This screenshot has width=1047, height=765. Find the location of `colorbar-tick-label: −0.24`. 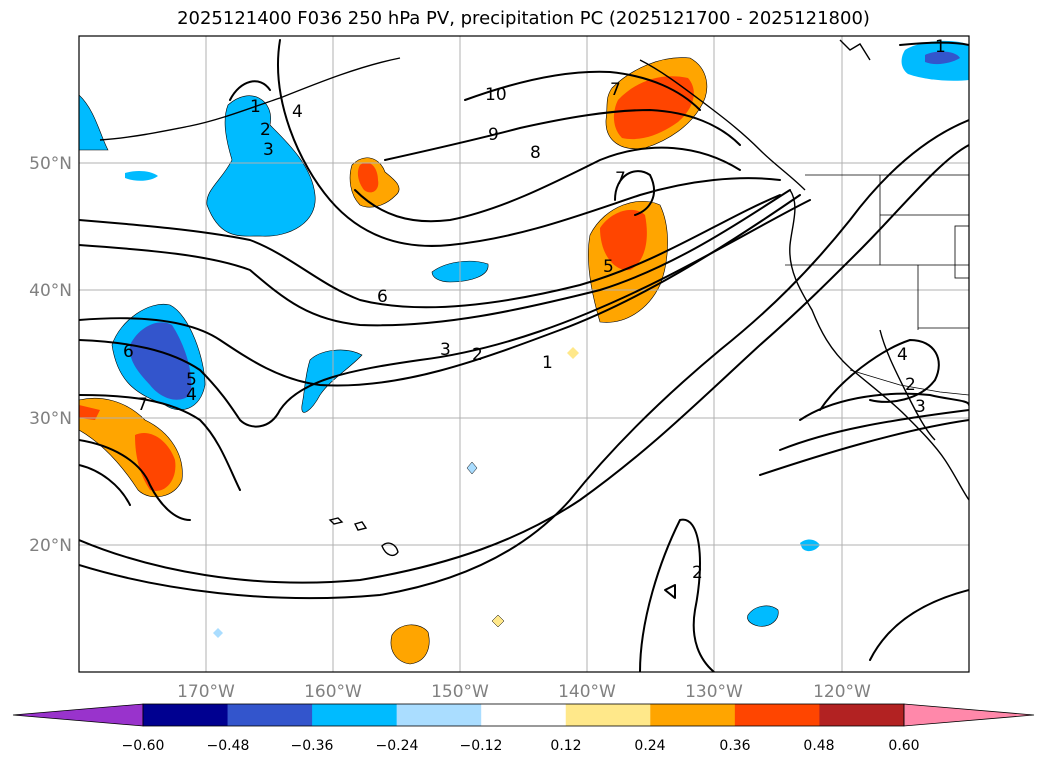

colorbar-tick-label: −0.24 is located at coordinates (397, 746).